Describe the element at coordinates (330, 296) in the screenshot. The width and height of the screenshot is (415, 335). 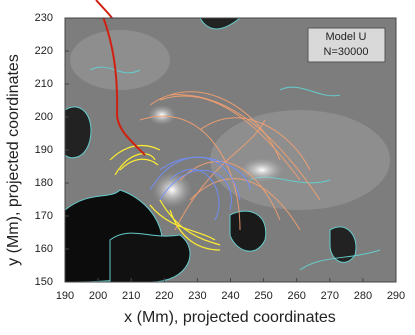
I see `x-tick-label: 270` at that location.